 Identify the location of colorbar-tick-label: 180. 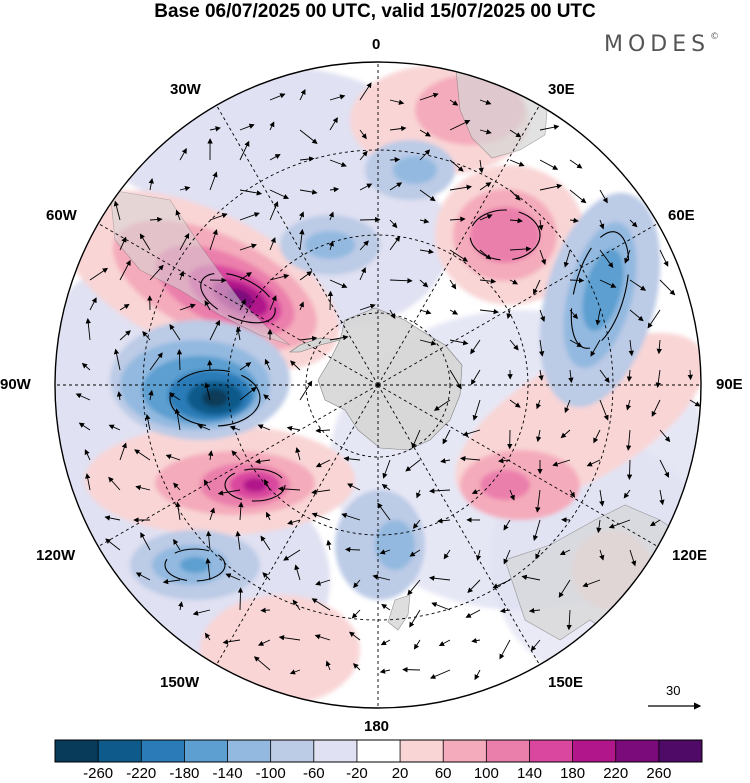
(573, 773).